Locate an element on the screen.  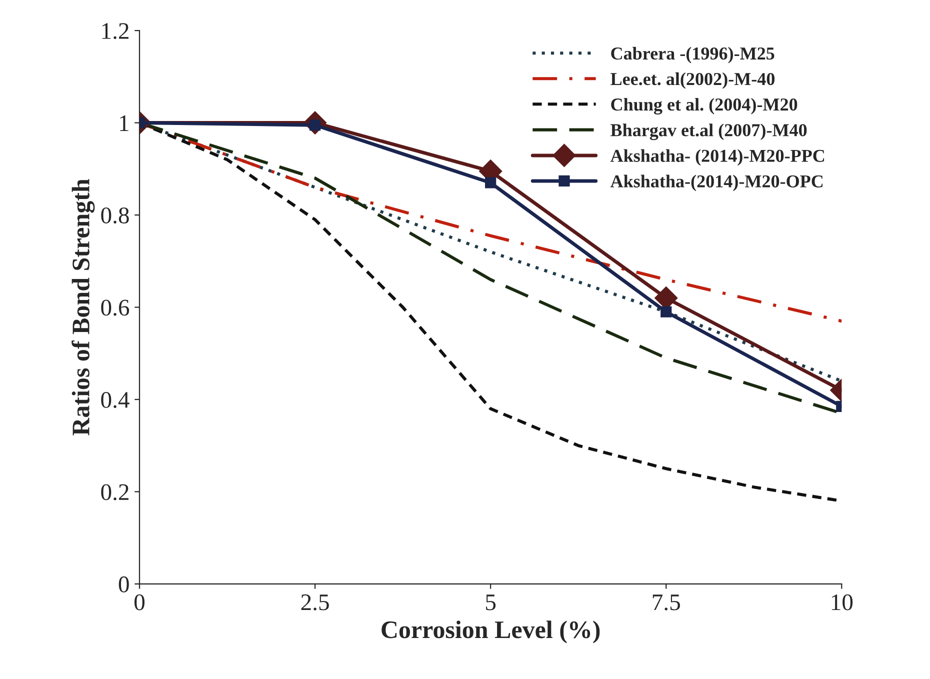
y-tick-label: 0.8 is located at coordinates (115, 216).